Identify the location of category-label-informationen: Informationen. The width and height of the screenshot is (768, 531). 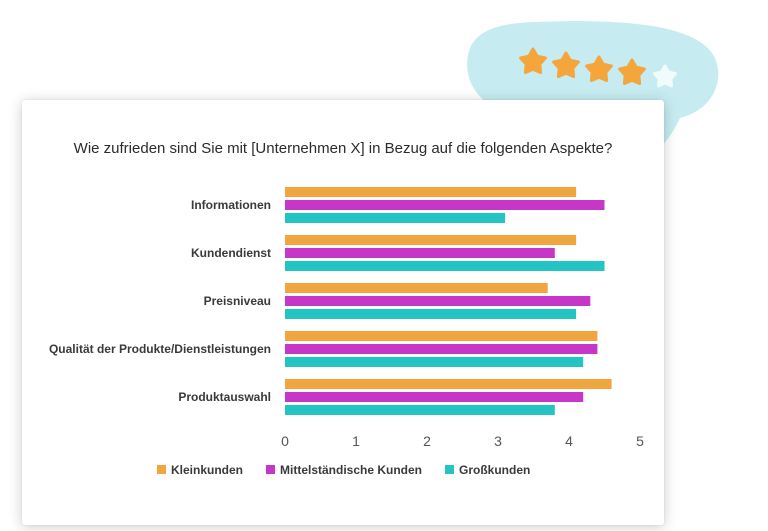
(231, 205).